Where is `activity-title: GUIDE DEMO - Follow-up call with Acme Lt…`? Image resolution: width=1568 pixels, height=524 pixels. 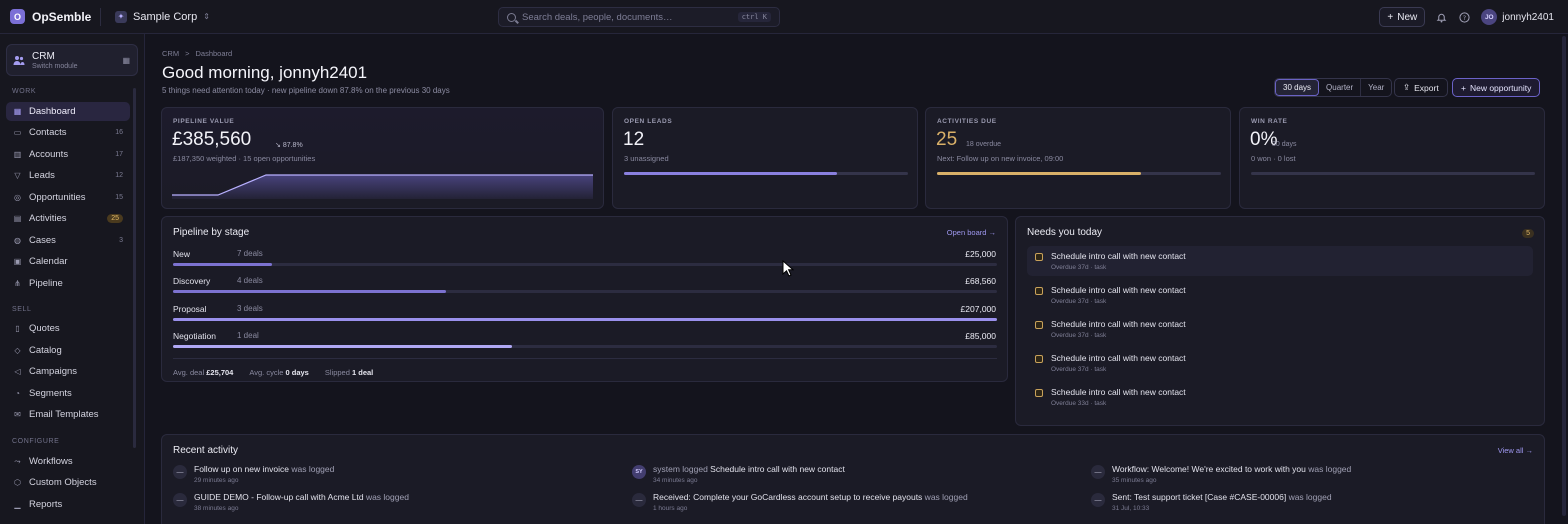 activity-title: GUIDE DEMO - Follow-up call with Acme Lt… is located at coordinates (279, 497).